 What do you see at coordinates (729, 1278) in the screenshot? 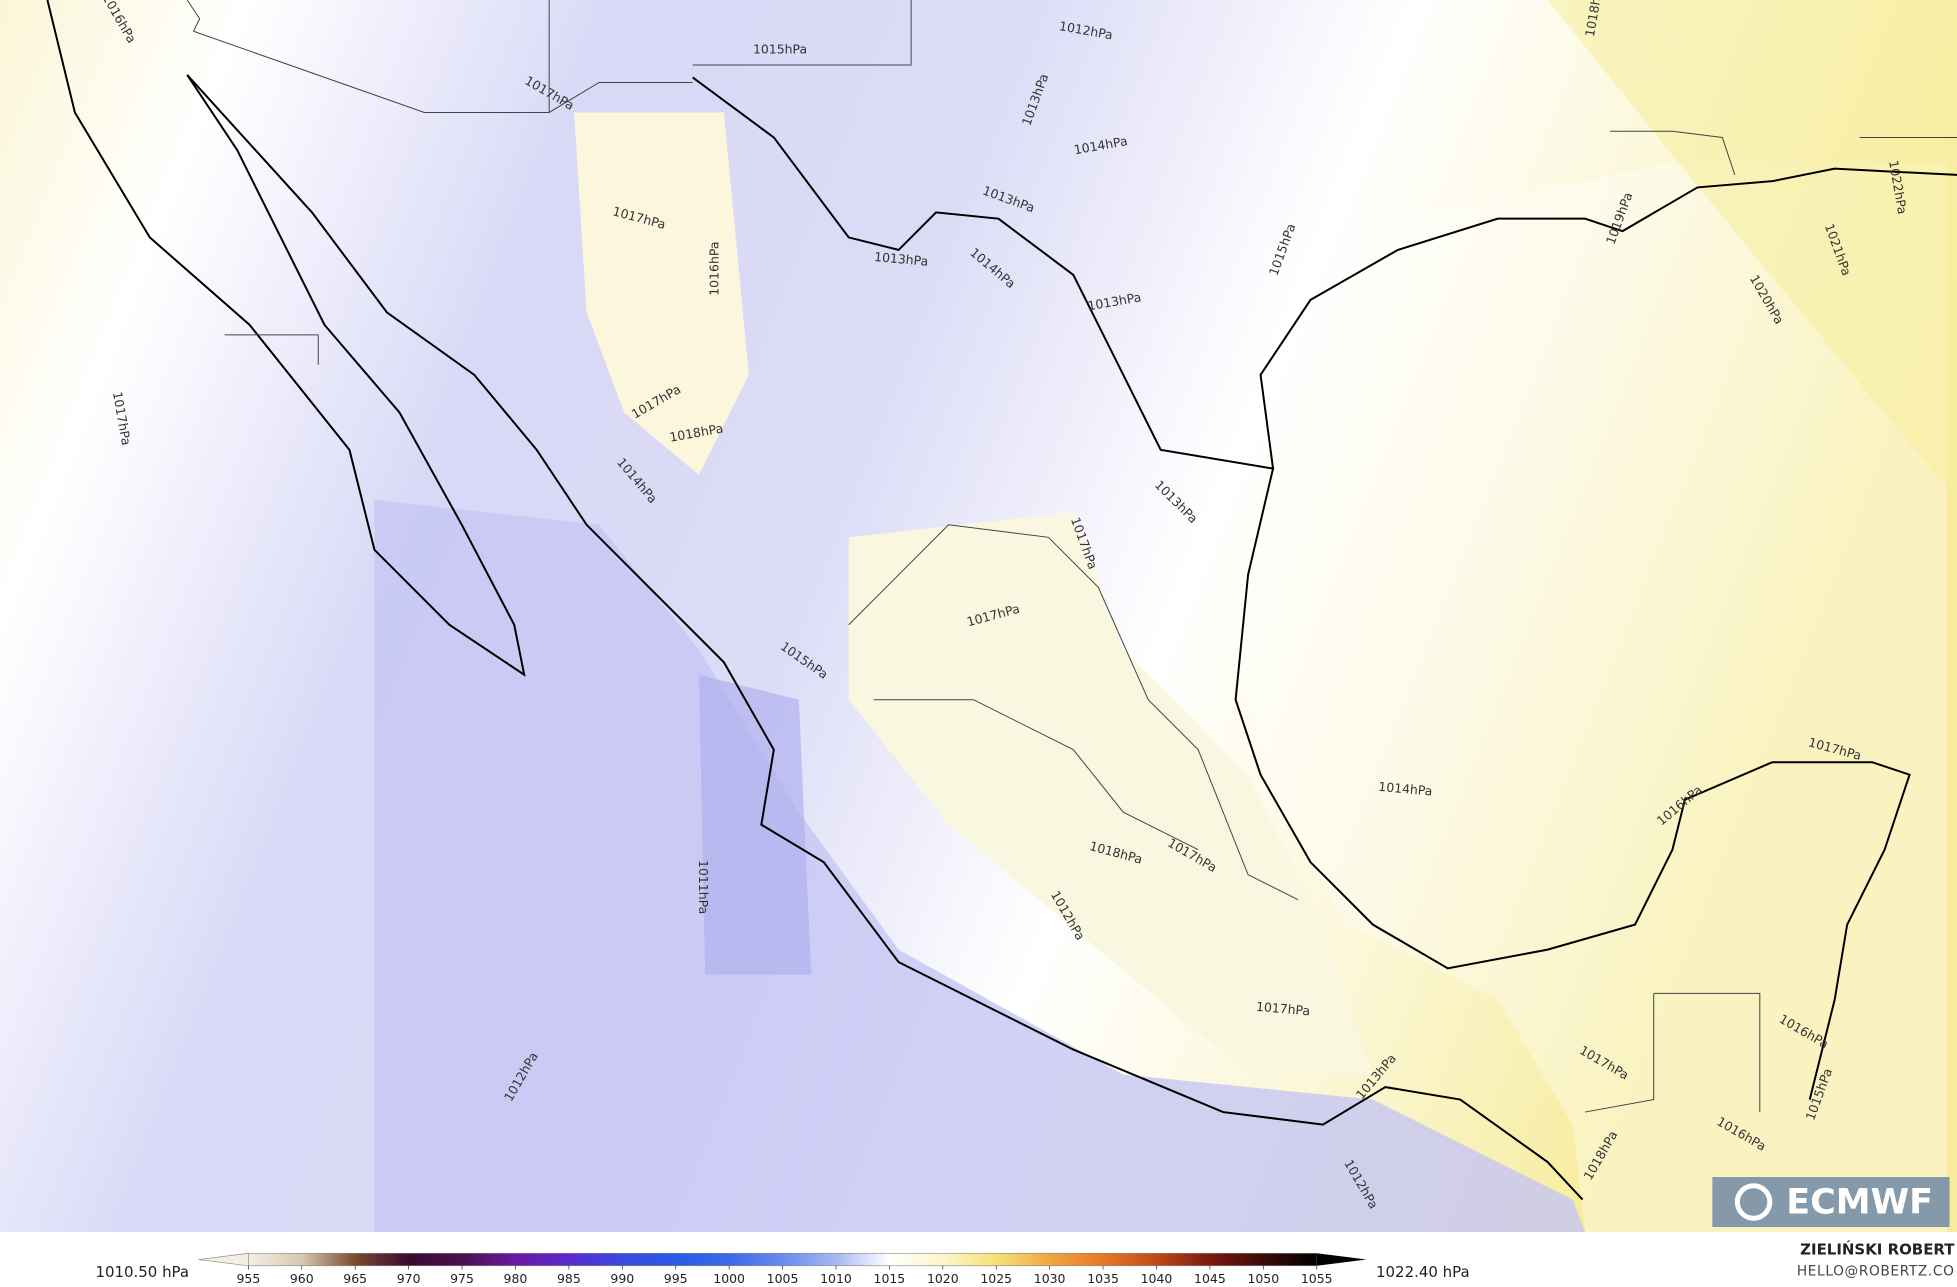
I see `colorbar-tick-label: 1000` at bounding box center [729, 1278].